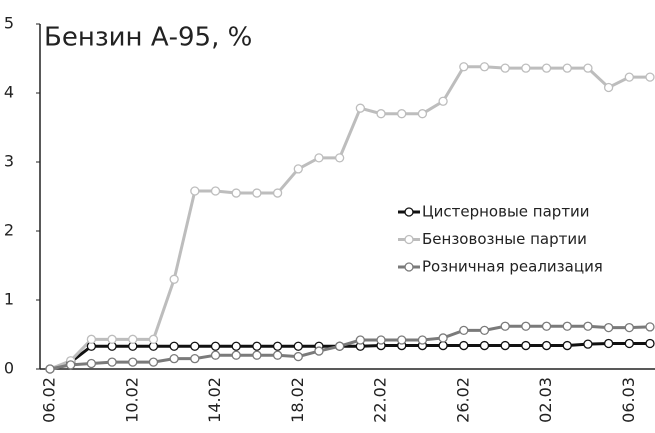 The height and width of the screenshot is (433, 655). I want to click on y-tick-label: 1, so click(9, 299).